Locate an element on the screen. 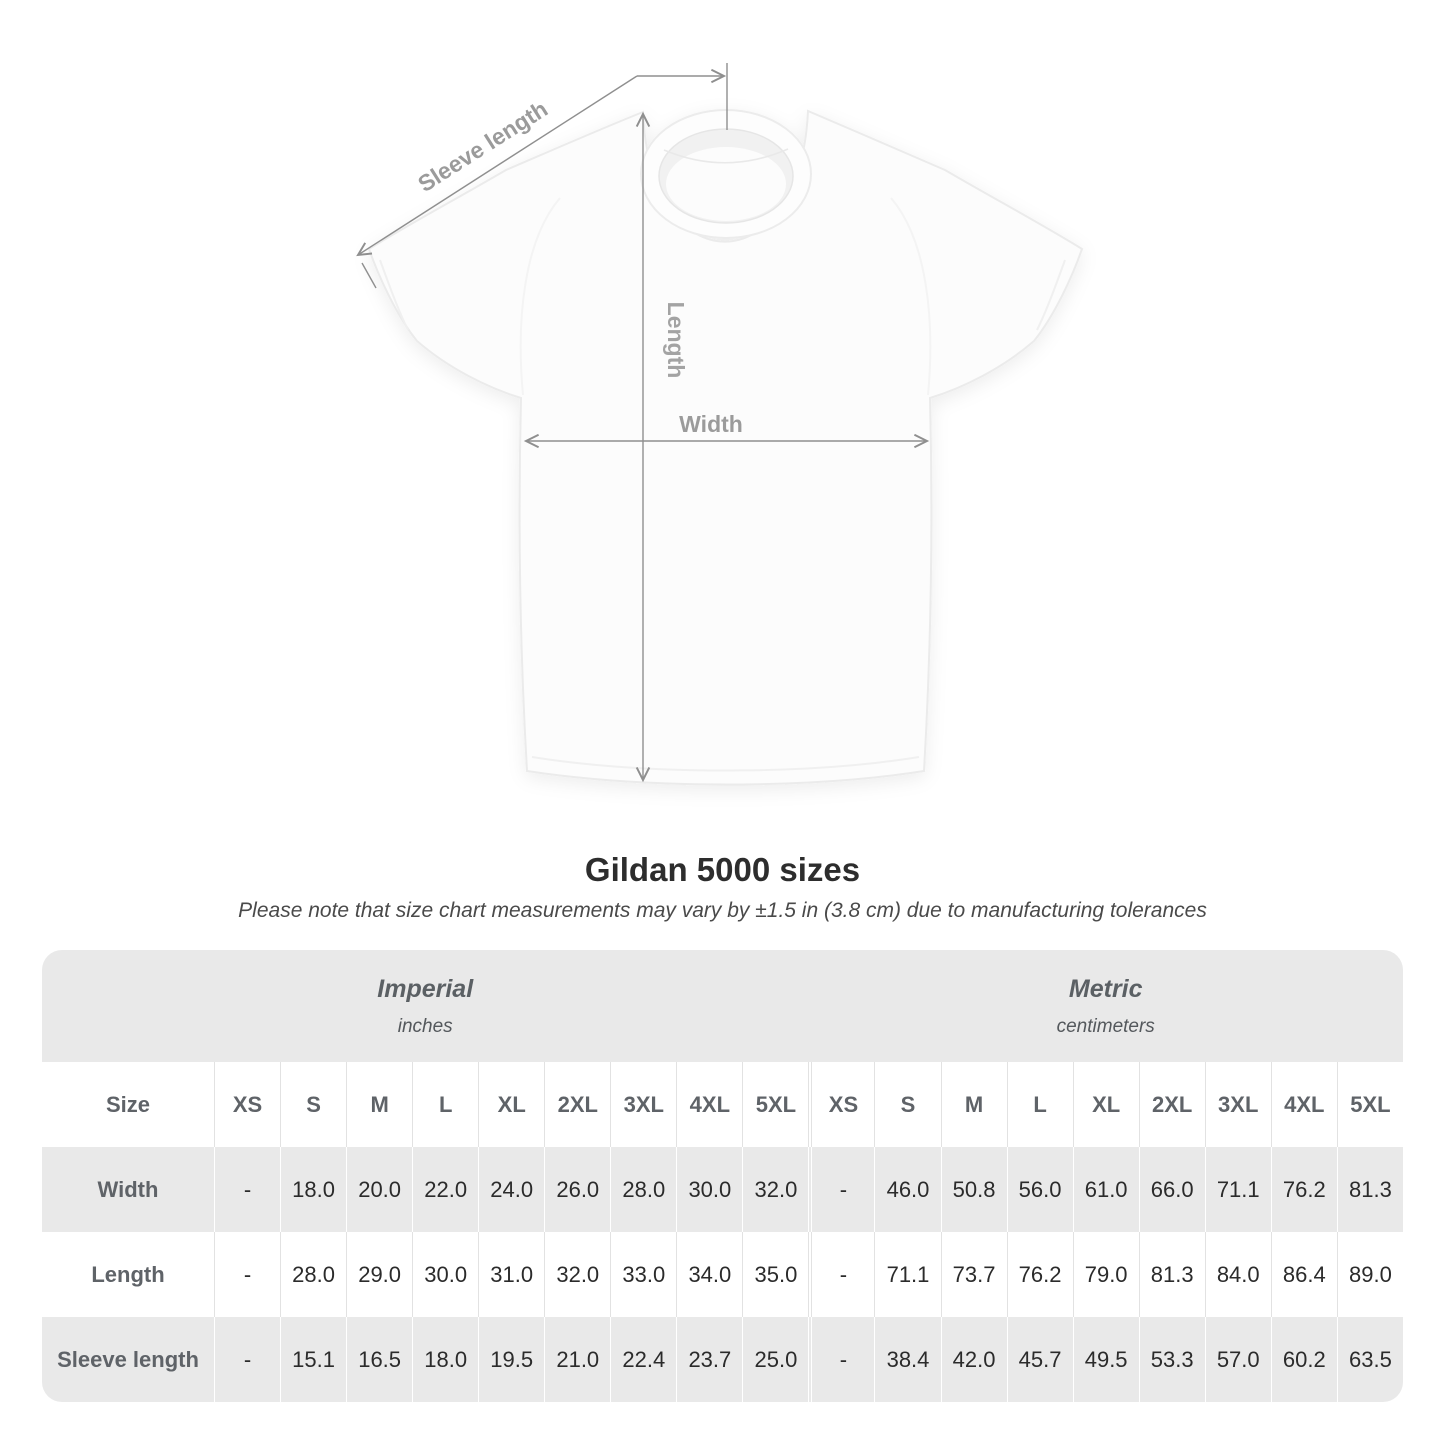  measurement-cell: 63.5 is located at coordinates (1369, 1359).